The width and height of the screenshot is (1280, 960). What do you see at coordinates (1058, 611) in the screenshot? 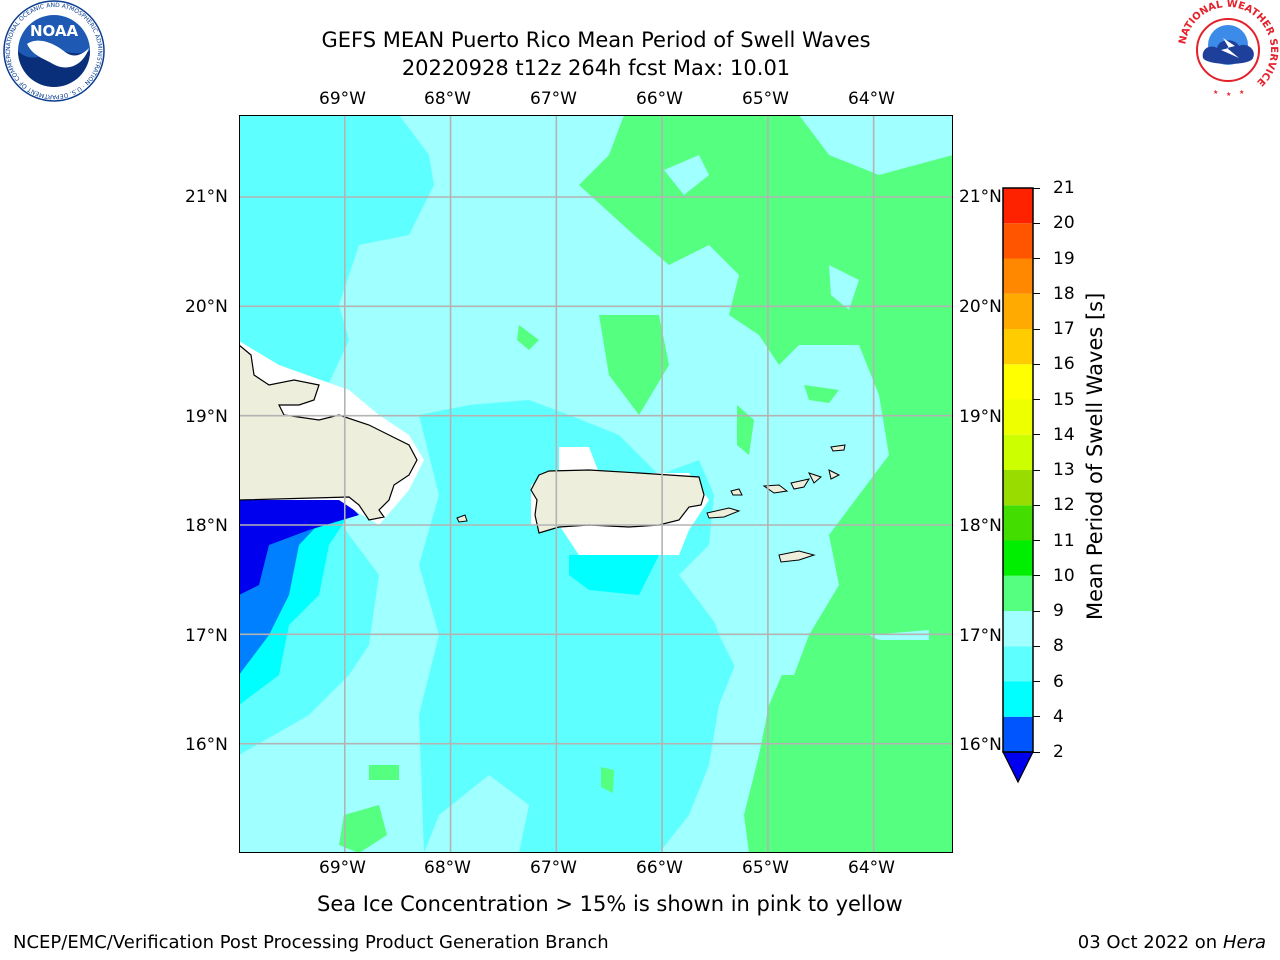
I see `colorbar-tick-label: 9` at bounding box center [1058, 611].